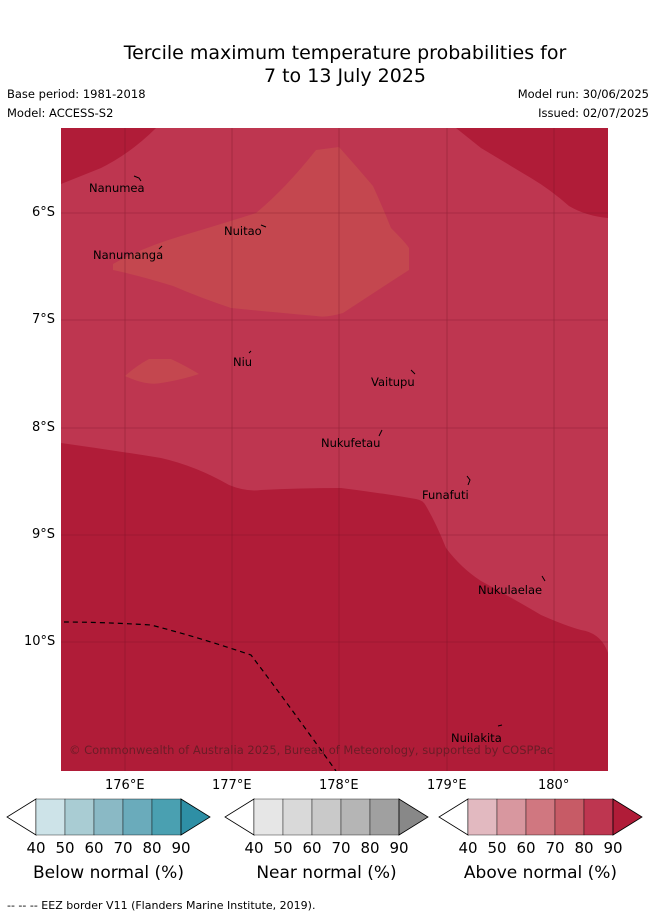 The width and height of the screenshot is (655, 919). I want to click on place-nukulaelae: Nukulaelae, so click(510, 590).